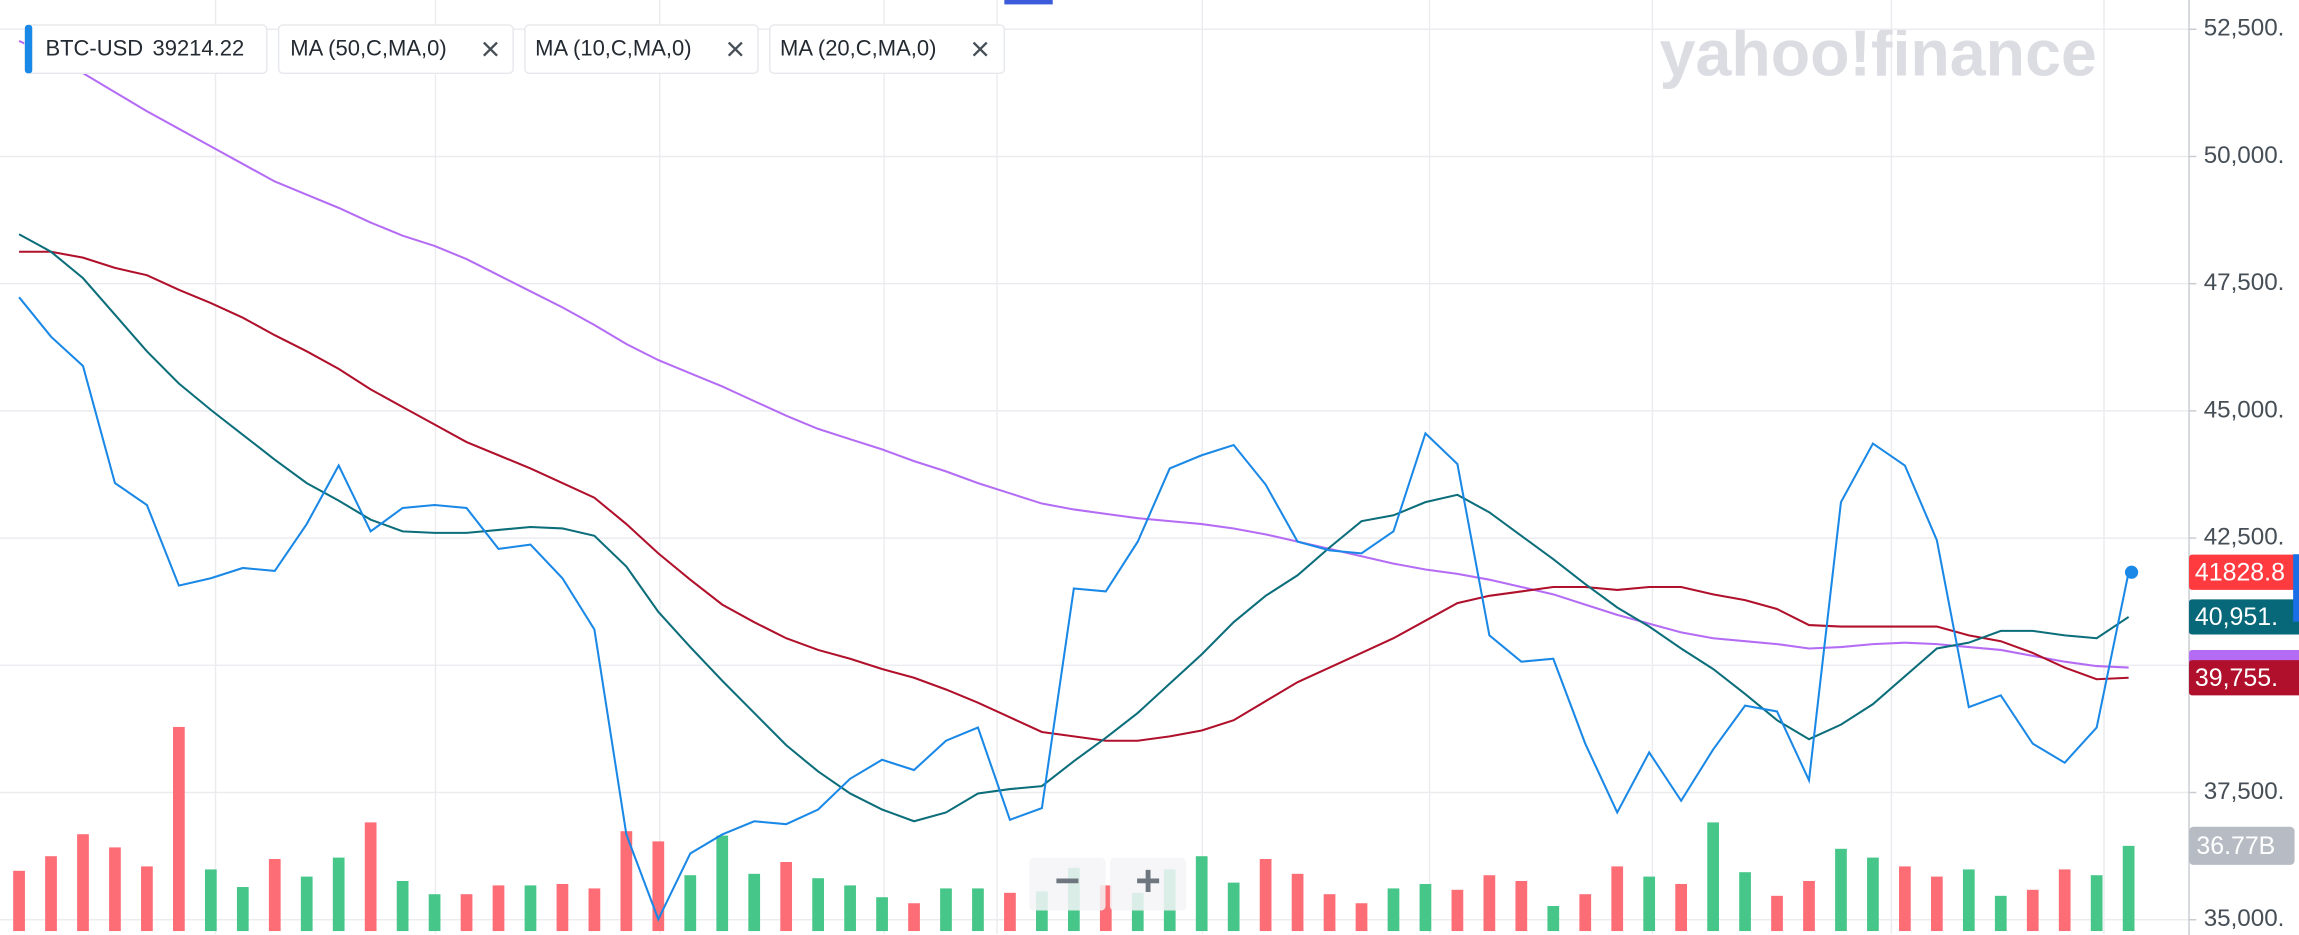 The image size is (2299, 935). Describe the element at coordinates (613, 48) in the screenshot. I see `legend-label: MA (10,C,MA,0)` at that location.